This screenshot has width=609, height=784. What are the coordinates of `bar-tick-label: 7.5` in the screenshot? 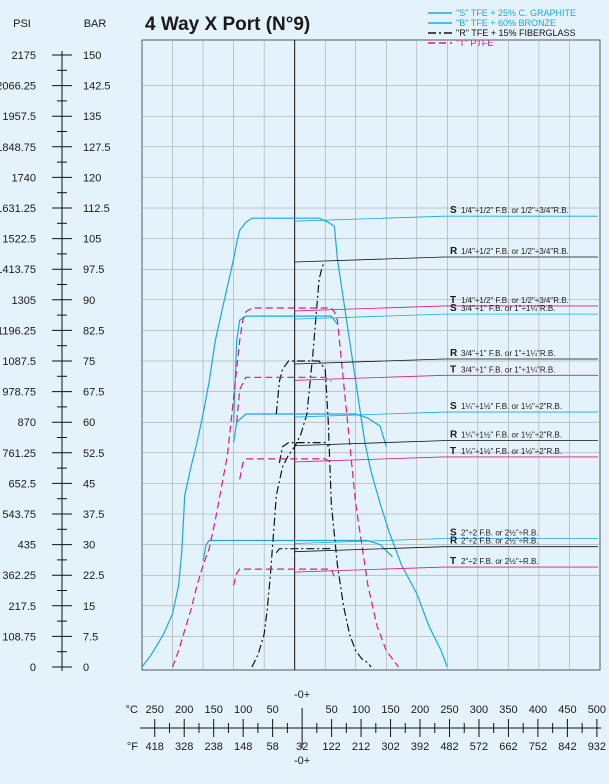 It's located at (90, 637).